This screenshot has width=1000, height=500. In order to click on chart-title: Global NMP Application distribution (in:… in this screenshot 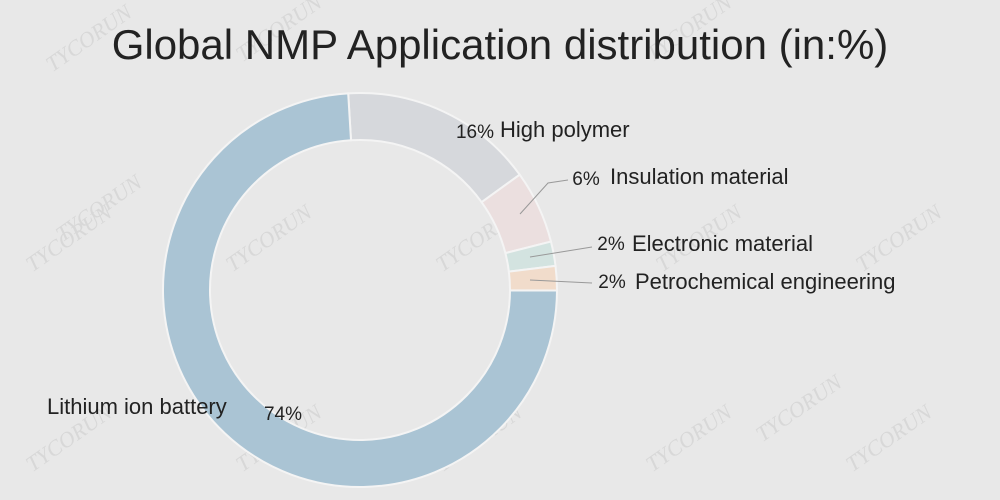, I will do `click(500, 44)`.